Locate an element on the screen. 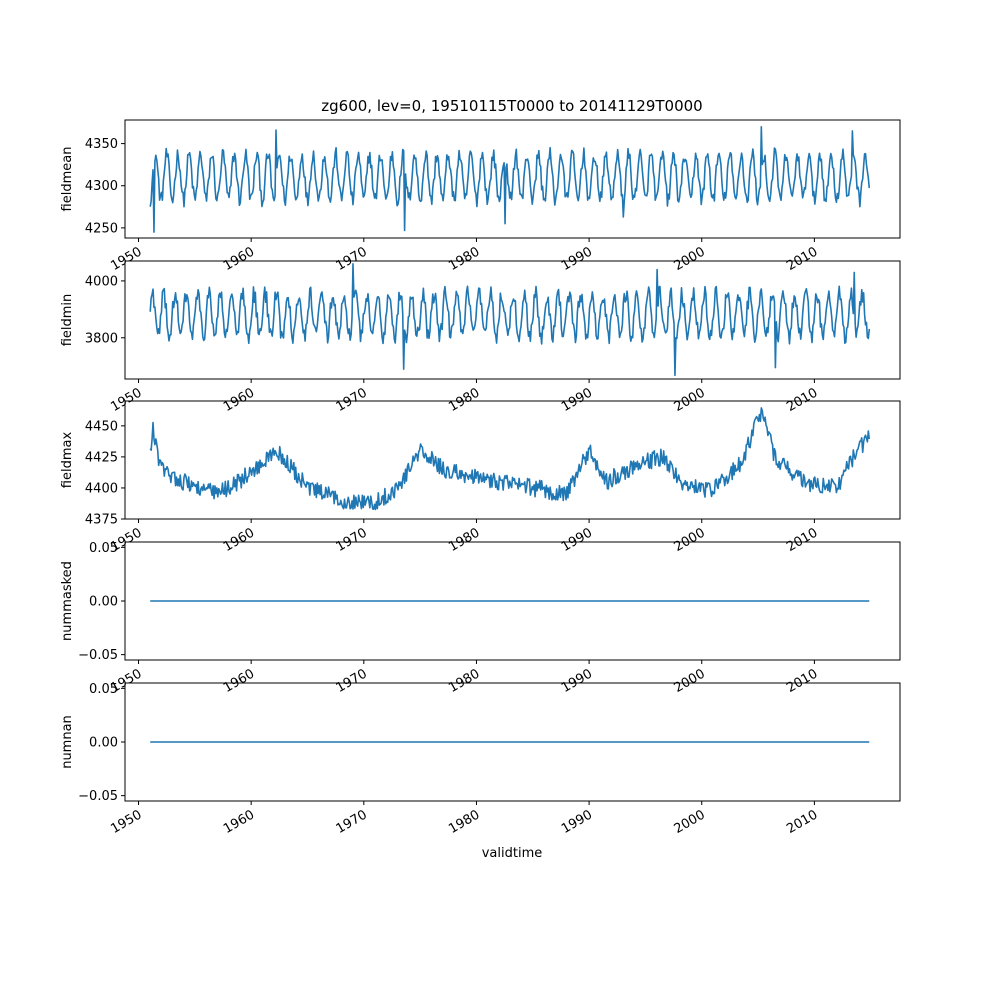 Image resolution: width=1000 pixels, height=1000 pixels. series-line-fieldmax is located at coordinates (510, 459).